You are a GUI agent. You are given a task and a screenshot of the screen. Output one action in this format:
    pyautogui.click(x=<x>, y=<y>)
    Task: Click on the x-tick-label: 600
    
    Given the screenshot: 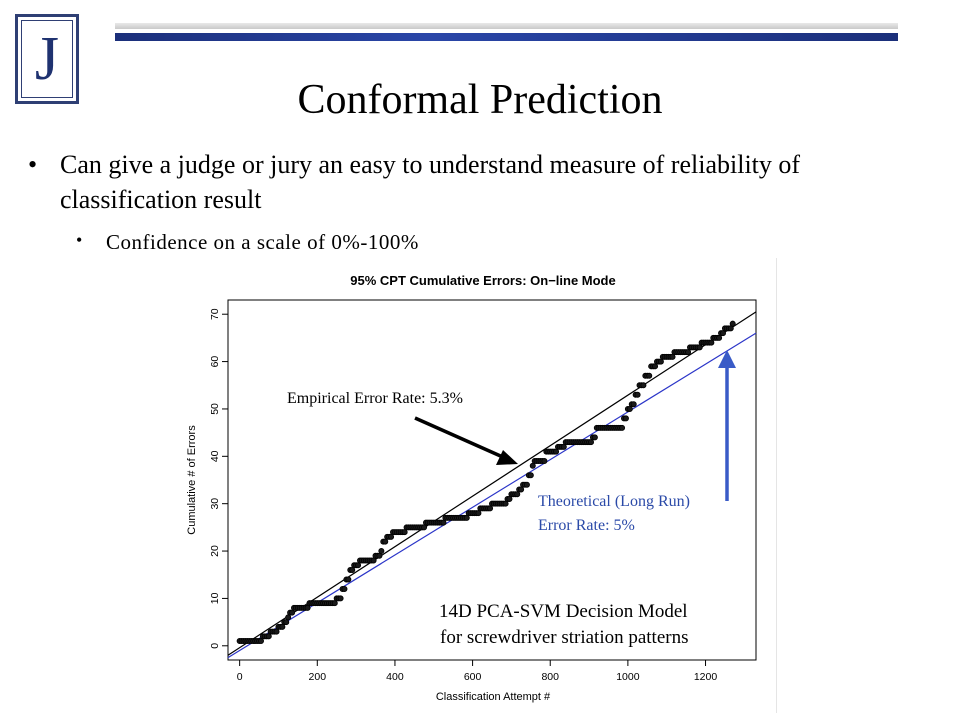 What is the action you would take?
    pyautogui.click(x=473, y=677)
    